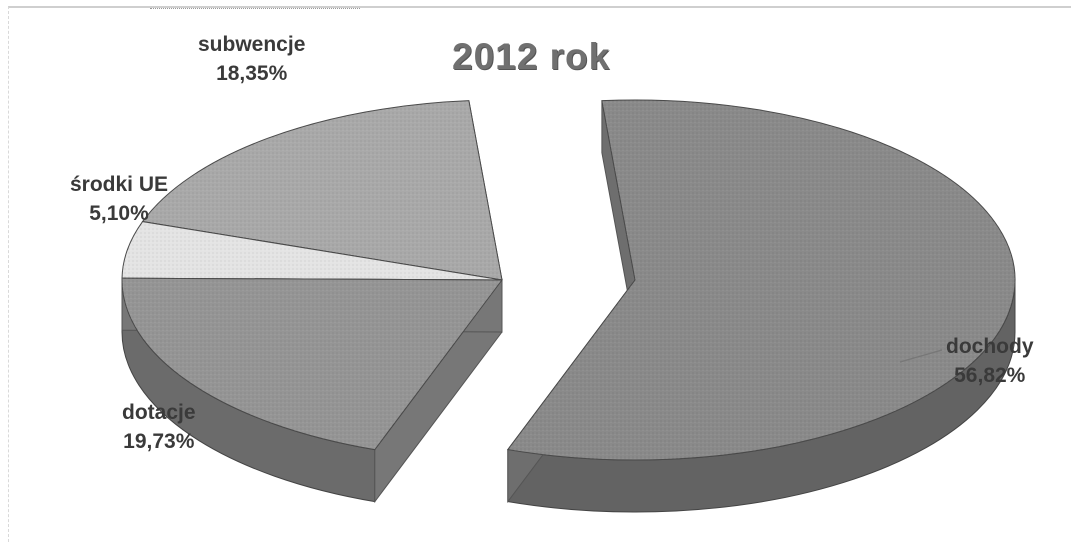 The image size is (1077, 546). What do you see at coordinates (990, 375) in the screenshot?
I see `label-dochody-value: 56,82%` at bounding box center [990, 375].